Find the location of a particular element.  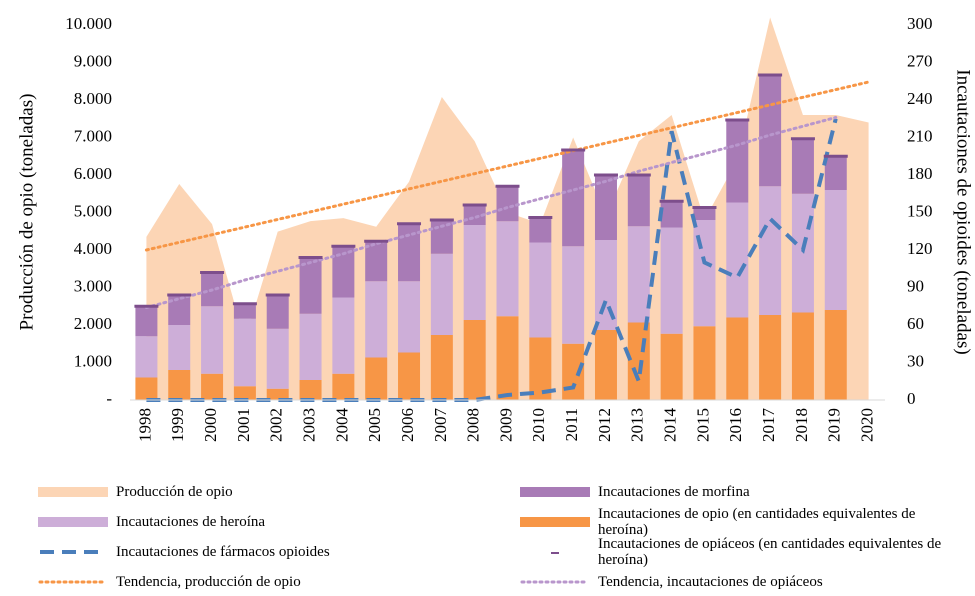

legend-item: Tendencia, incautaciones de opiáceos is located at coordinates (740, 582).